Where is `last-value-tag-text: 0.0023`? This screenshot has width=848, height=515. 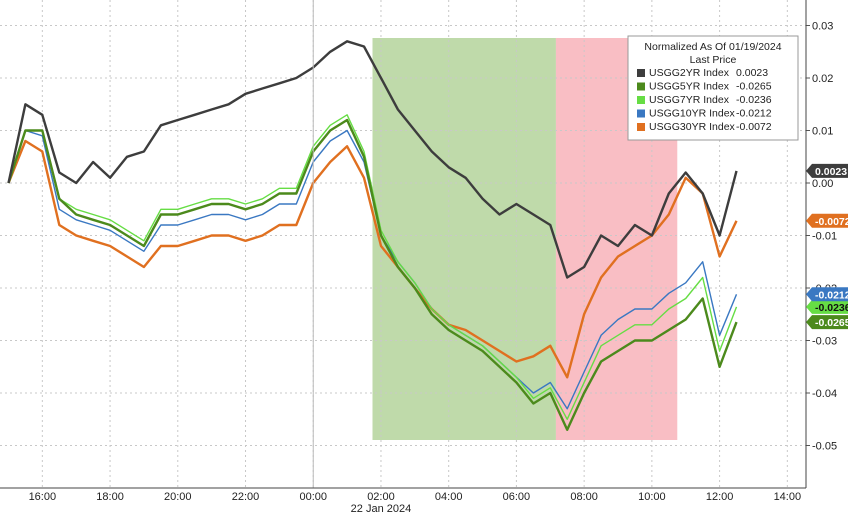
last-value-tag-text: 0.0023 is located at coordinates (831, 172).